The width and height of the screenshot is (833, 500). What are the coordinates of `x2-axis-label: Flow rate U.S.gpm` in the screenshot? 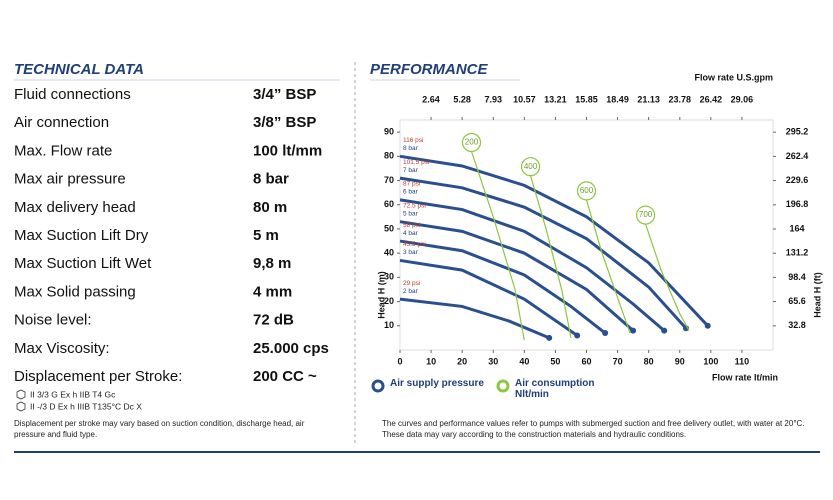 It's located at (733, 77).